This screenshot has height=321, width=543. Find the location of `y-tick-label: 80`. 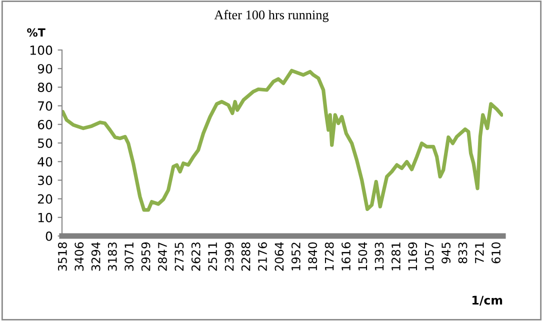

y-tick-label: 80 is located at coordinates (45, 87).